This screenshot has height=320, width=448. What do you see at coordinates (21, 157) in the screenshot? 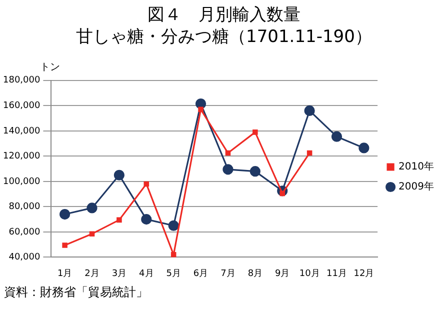
I see `y-tick-label: 120,000` at bounding box center [21, 157].